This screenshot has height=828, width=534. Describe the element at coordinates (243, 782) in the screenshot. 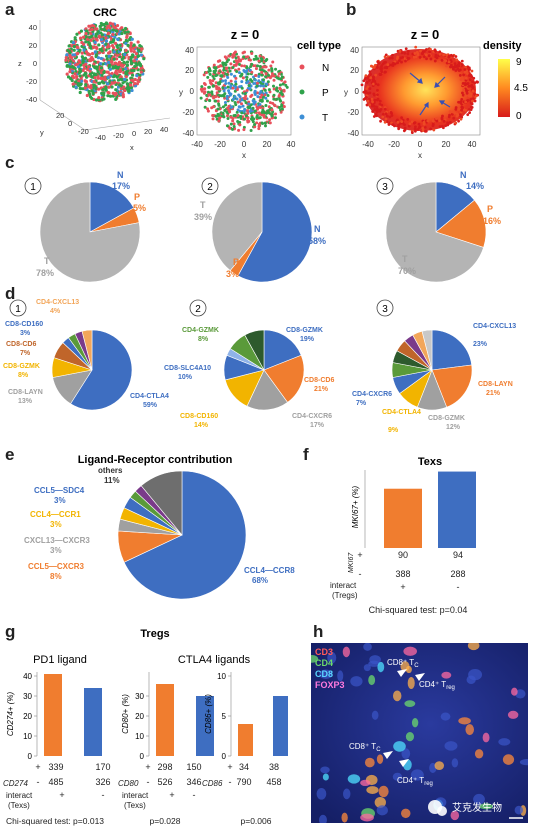

I see `table-cell: 790` at that location.